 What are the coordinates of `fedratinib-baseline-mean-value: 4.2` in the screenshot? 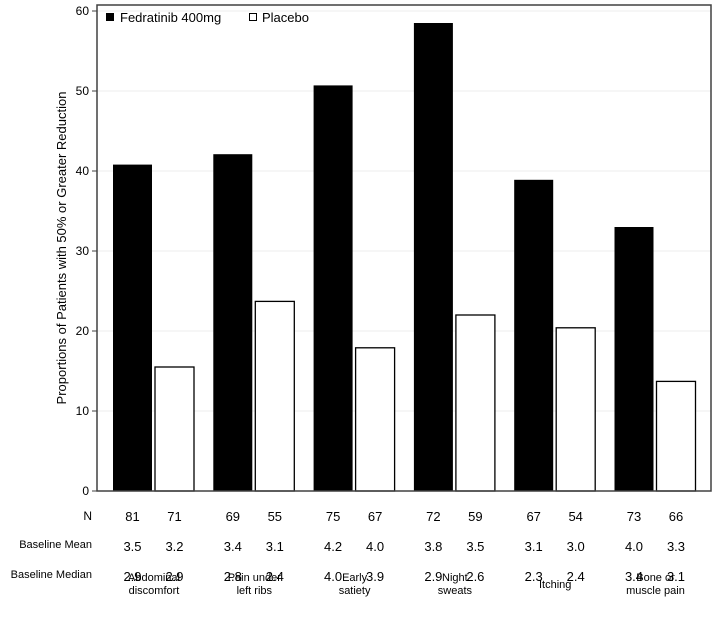 It's located at (333, 546).